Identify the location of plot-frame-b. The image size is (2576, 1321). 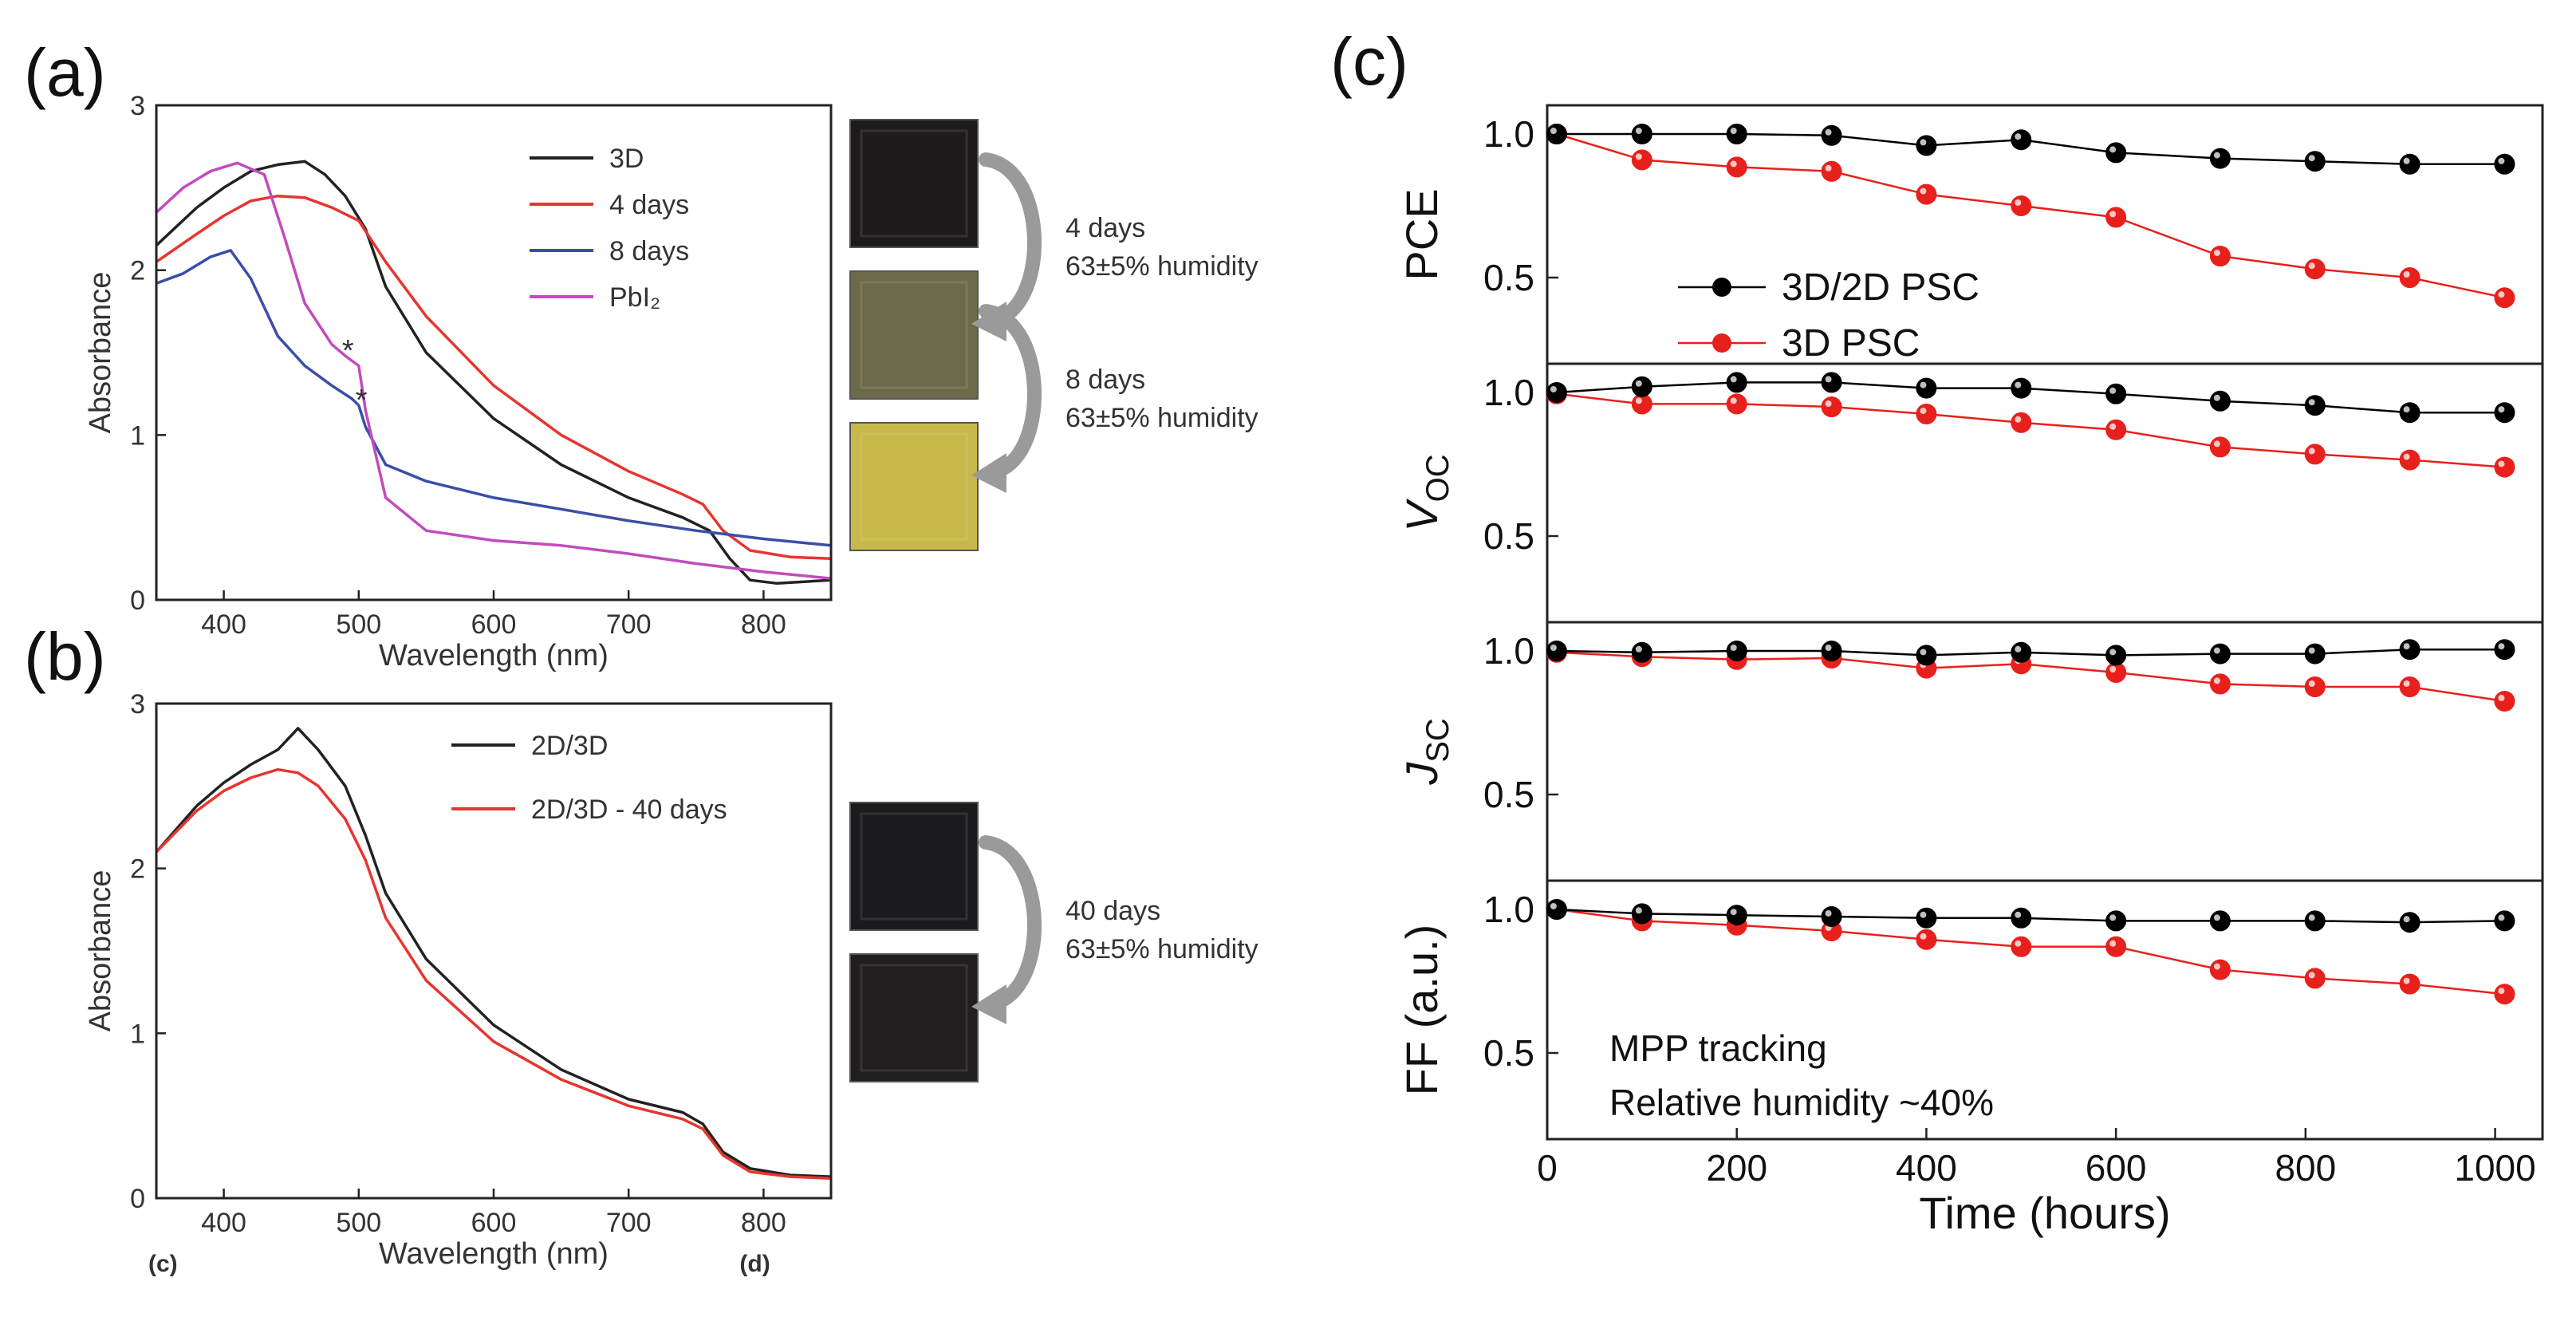
(494, 951).